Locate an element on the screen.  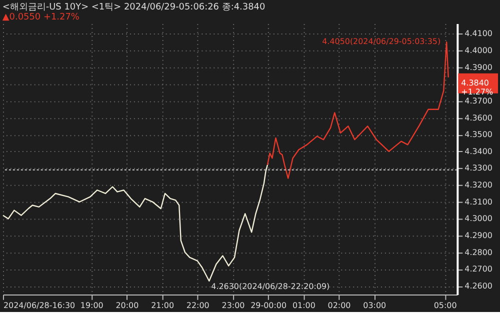
y-tick-label: 4.3200 is located at coordinates (478, 185).